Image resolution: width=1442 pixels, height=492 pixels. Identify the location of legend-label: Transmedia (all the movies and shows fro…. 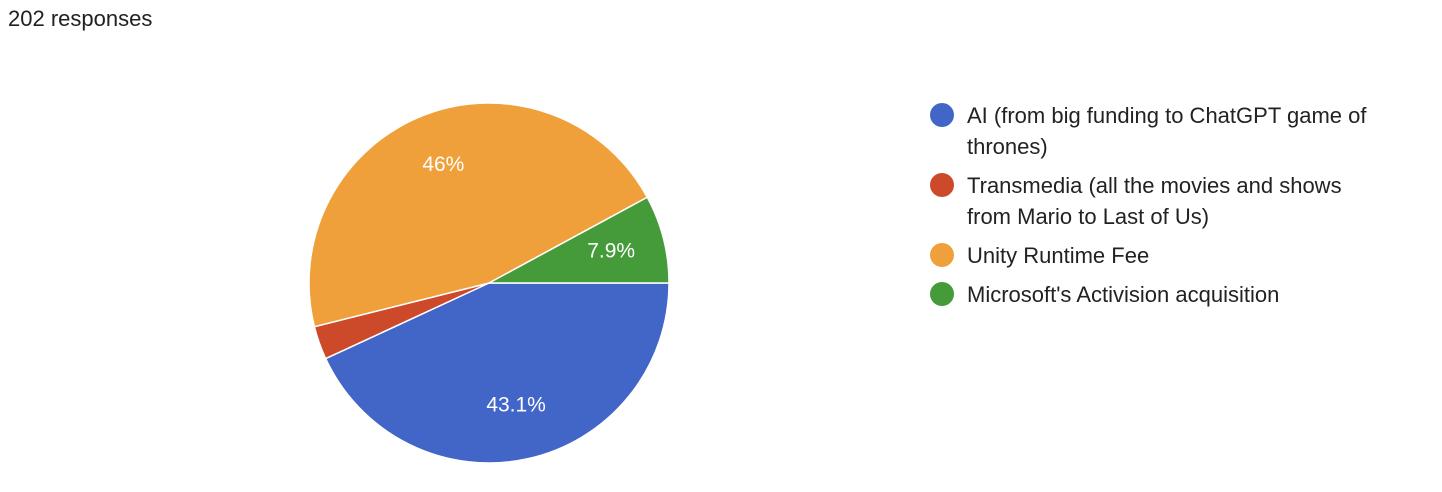
(1154, 201).